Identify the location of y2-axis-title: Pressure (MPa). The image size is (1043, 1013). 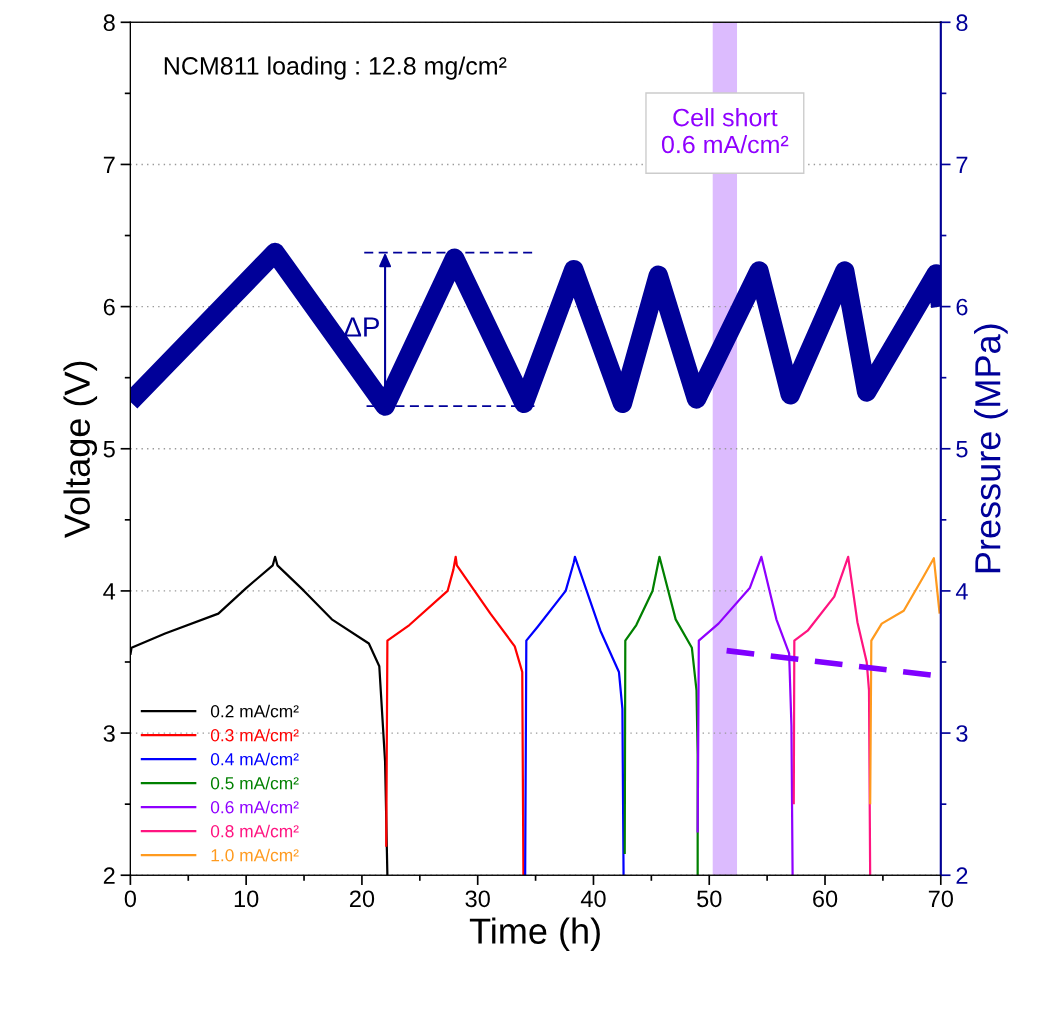
(991, 448).